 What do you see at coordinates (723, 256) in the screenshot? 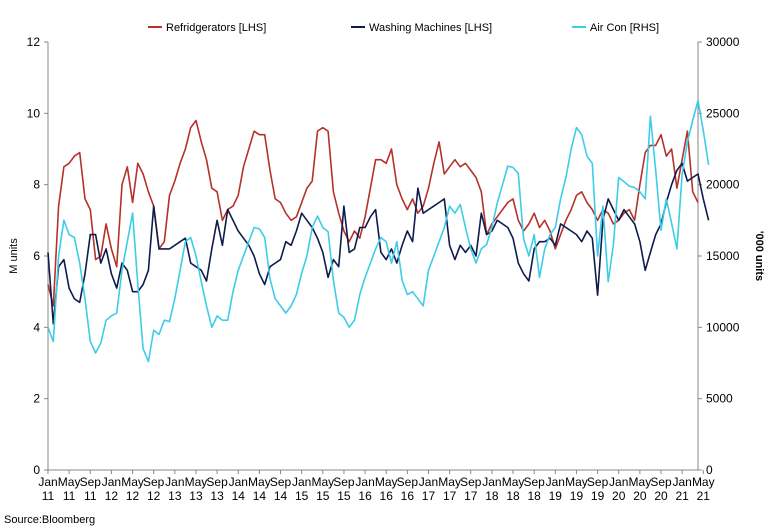
I see `y-right-tick-label: 15000` at bounding box center [723, 256].